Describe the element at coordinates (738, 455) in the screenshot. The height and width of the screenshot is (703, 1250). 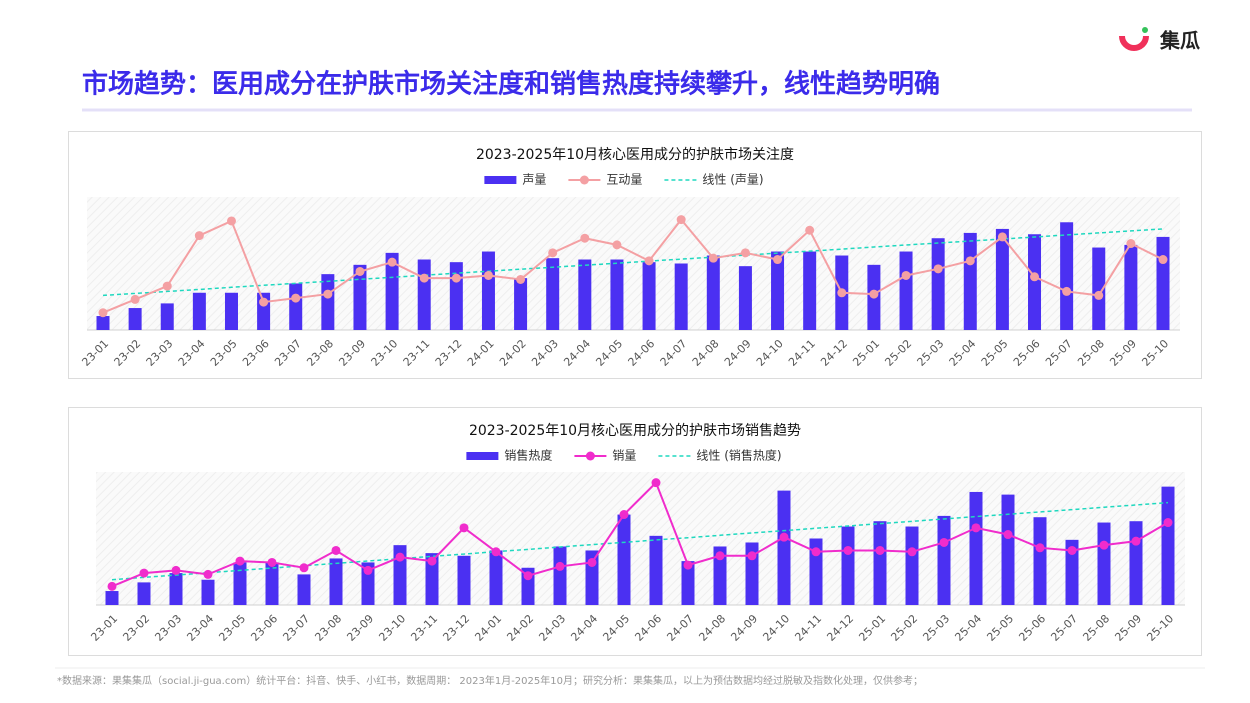
I see `legend-label: 线性 (销售热度)` at that location.